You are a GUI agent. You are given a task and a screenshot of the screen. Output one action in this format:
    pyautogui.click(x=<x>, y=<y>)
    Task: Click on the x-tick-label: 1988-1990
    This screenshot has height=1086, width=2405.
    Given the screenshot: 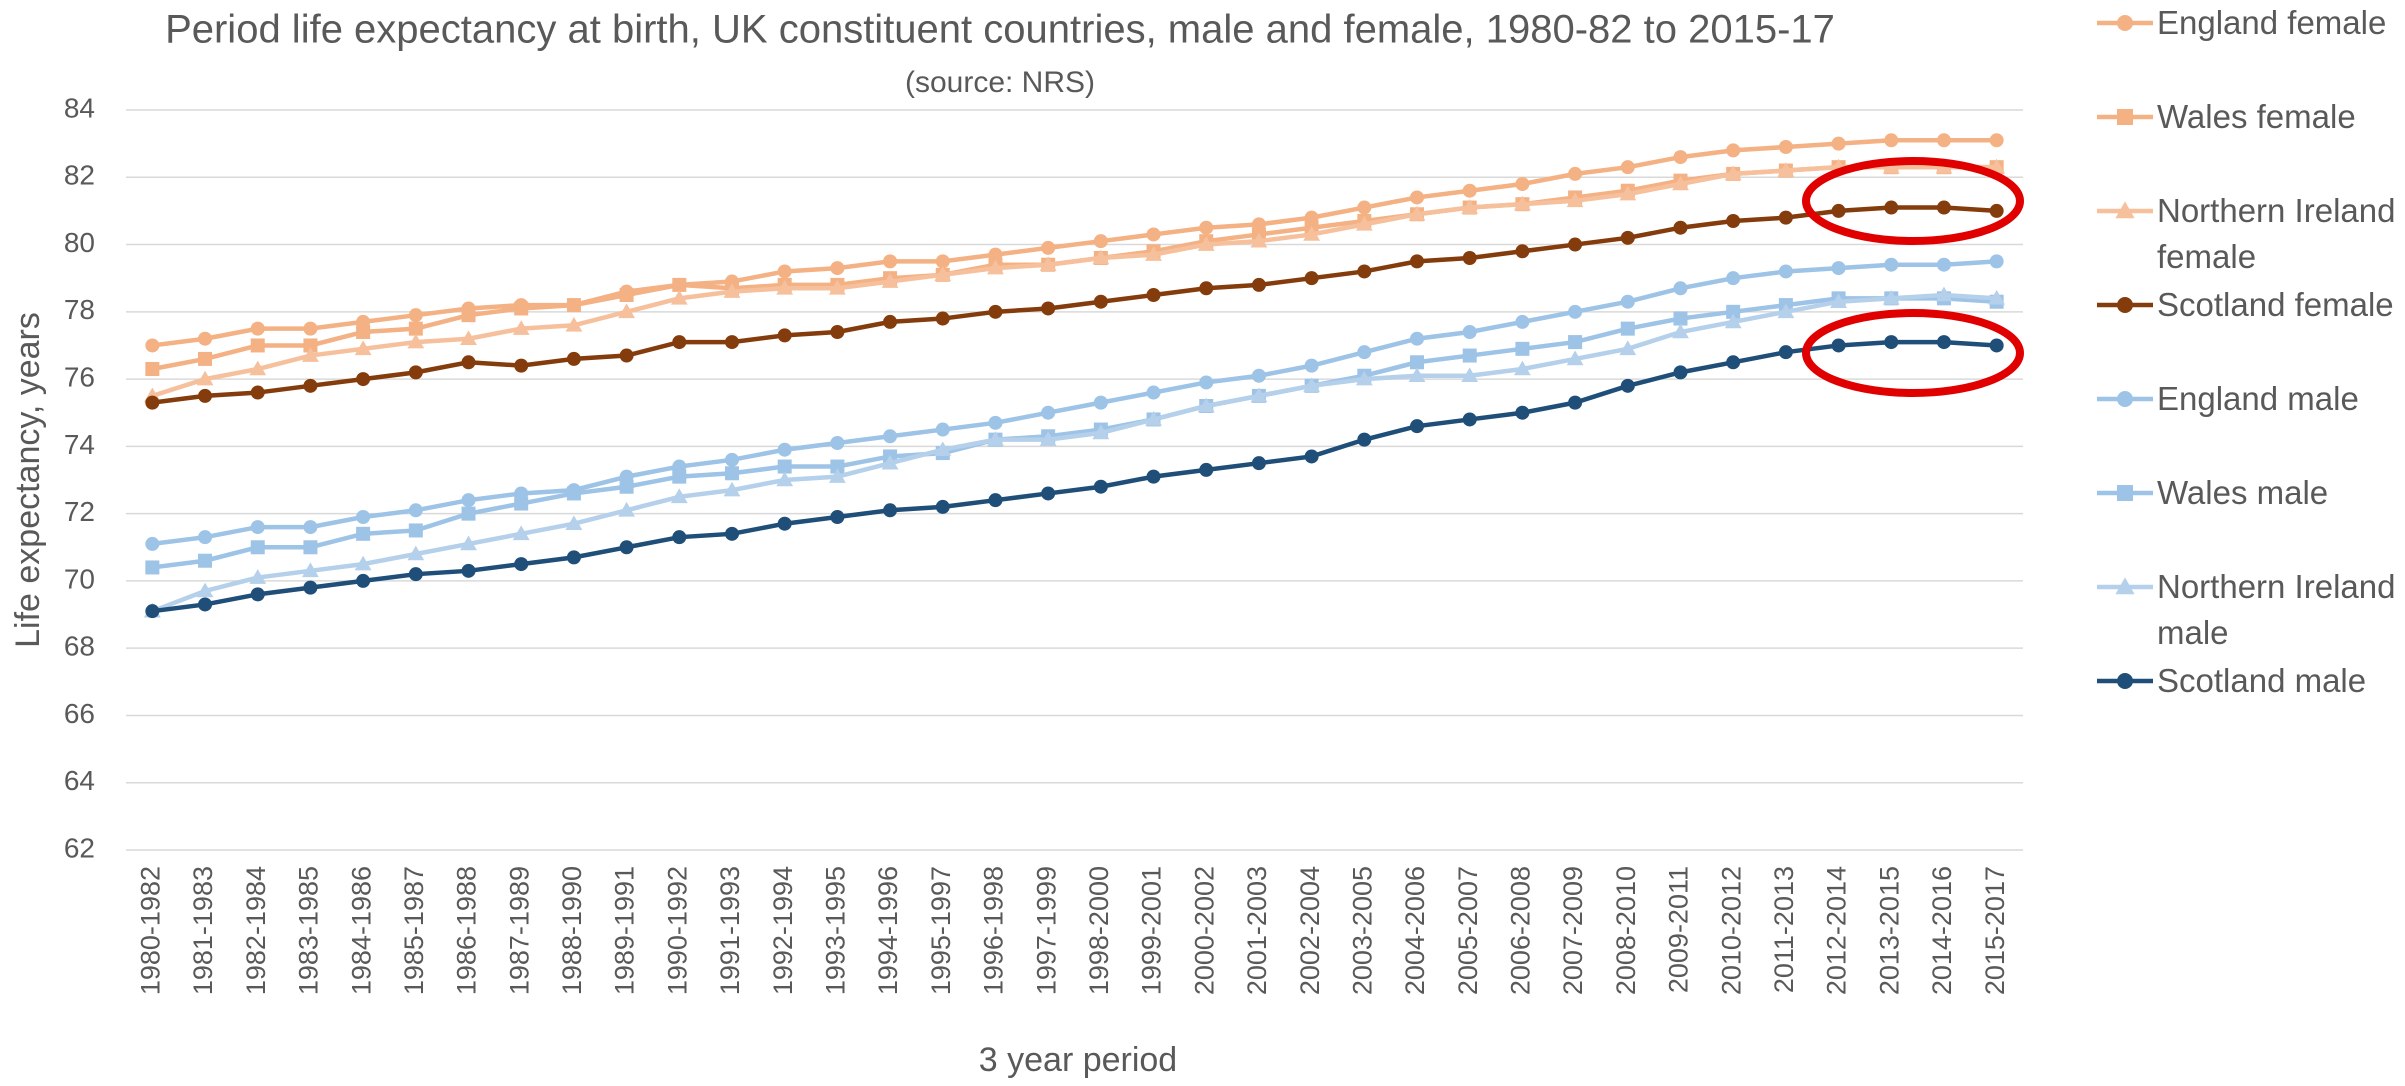 What is the action you would take?
    pyautogui.click(x=572, y=930)
    